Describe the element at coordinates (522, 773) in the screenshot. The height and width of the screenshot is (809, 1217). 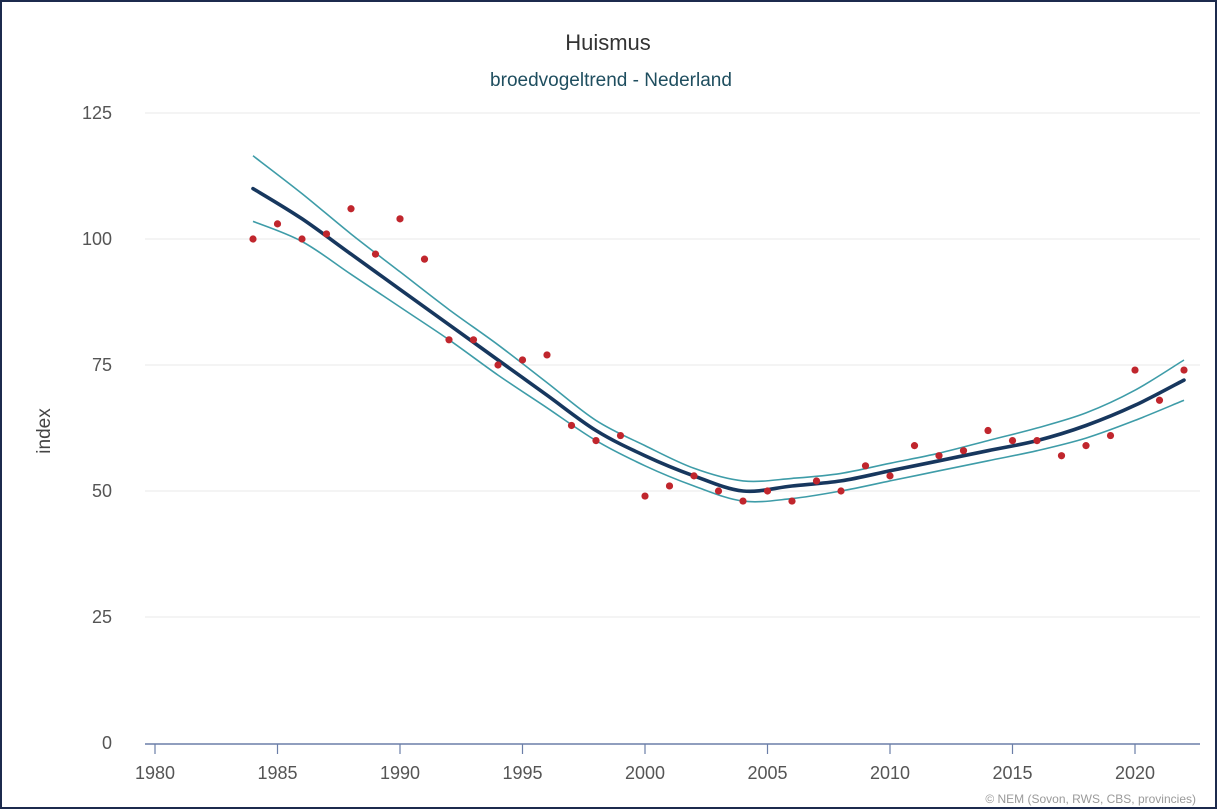
I see `x-tick-label-1995: 1995` at that location.